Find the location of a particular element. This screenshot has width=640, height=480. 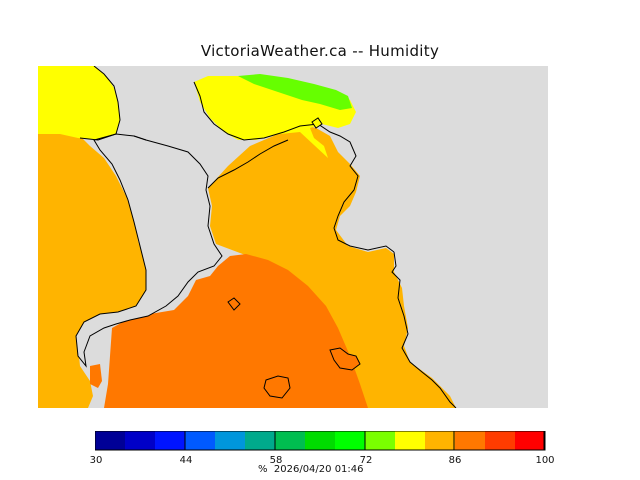

colorbar-tick-86: 86 is located at coordinates (455, 460).